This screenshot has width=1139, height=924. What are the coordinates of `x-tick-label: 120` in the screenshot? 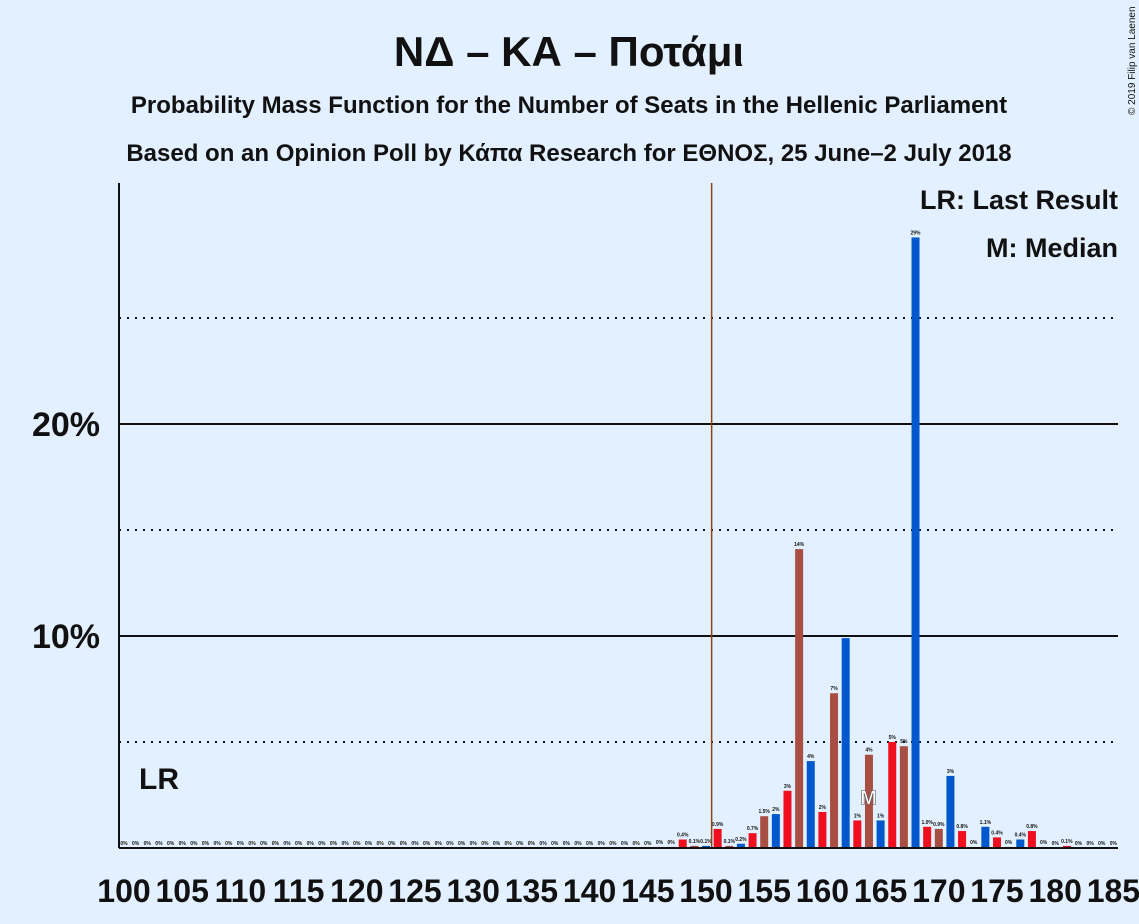 It's located at (356, 891).